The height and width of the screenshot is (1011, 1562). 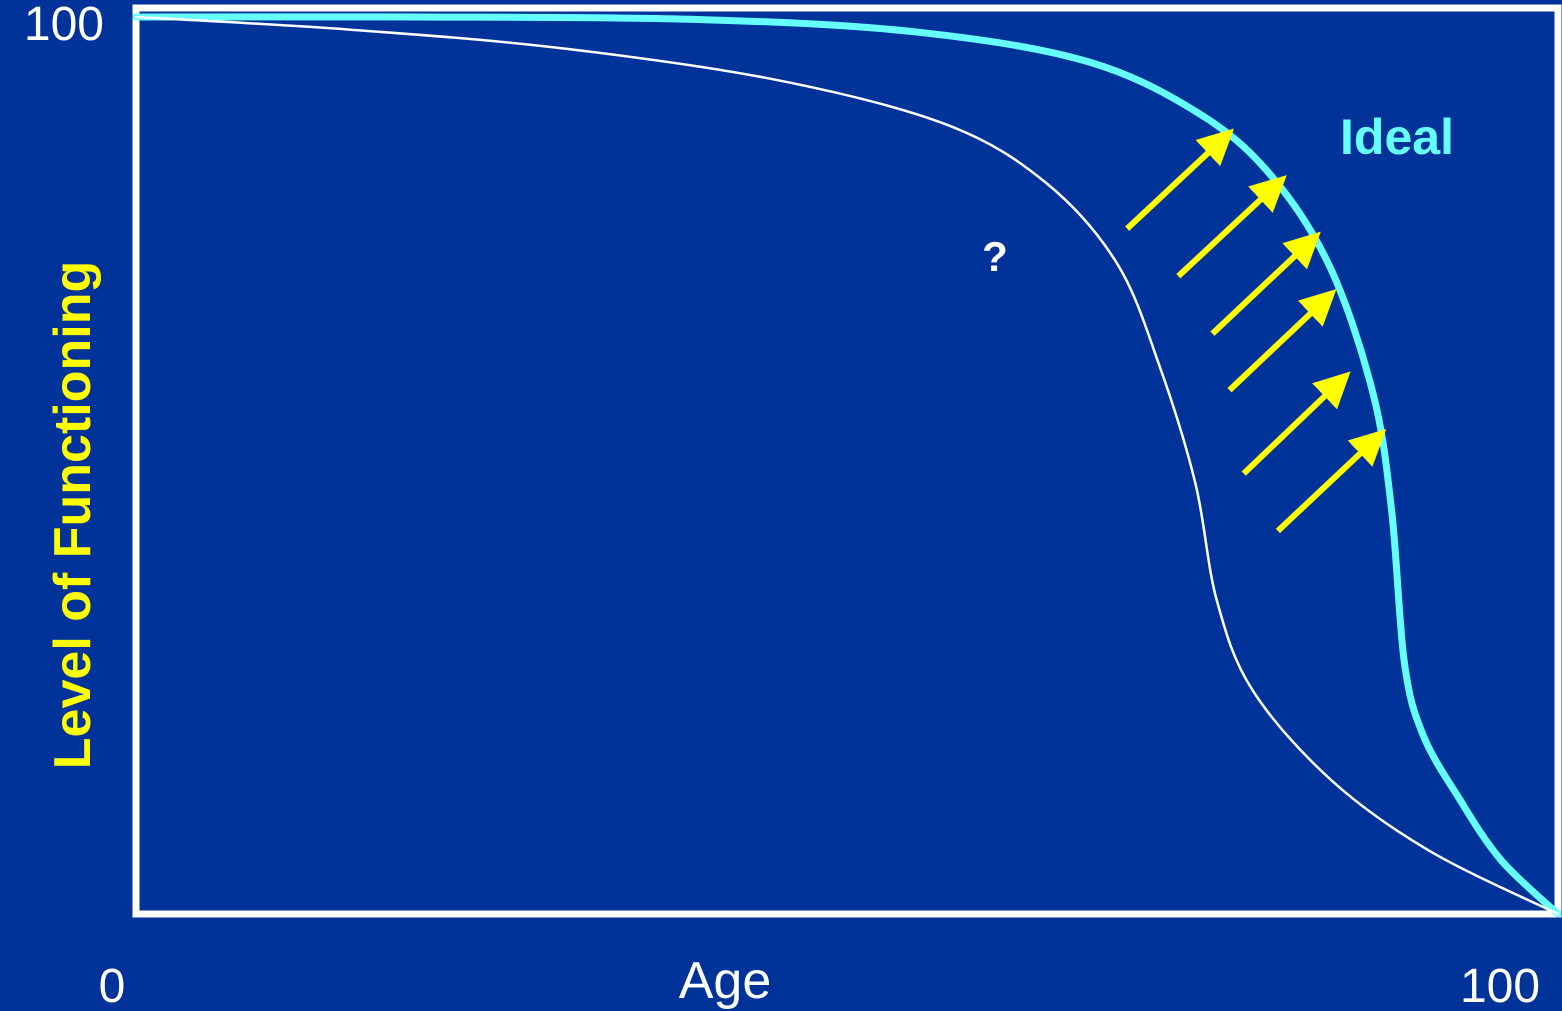 I want to click on x-tick-label-100: 100, so click(x=1500, y=985).